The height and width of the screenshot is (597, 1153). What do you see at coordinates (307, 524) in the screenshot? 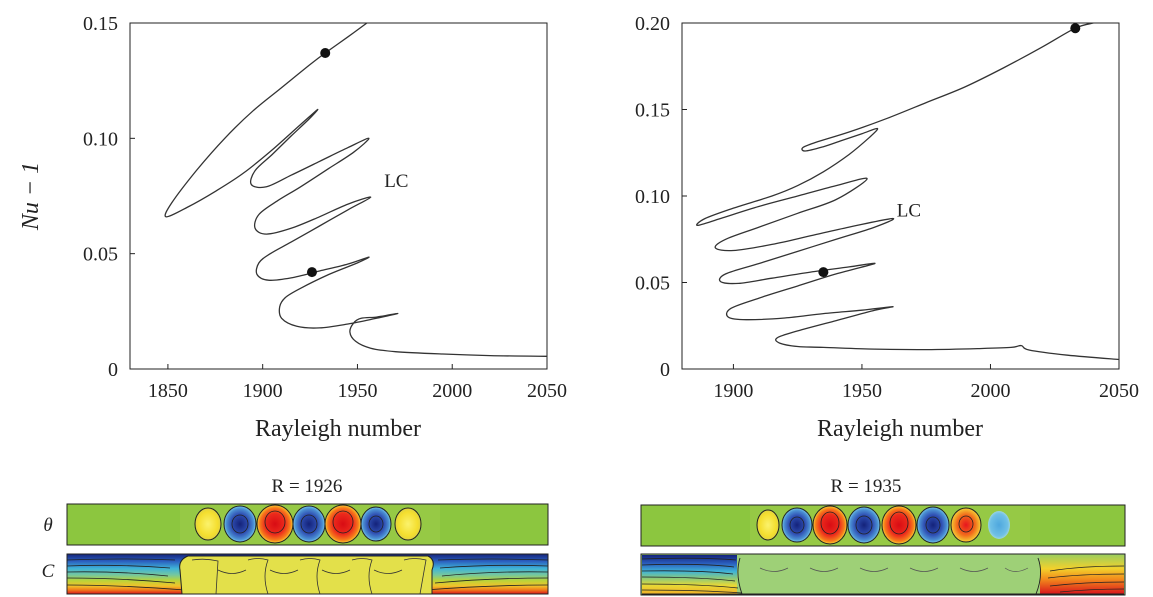
I see `theta-field-left` at bounding box center [307, 524].